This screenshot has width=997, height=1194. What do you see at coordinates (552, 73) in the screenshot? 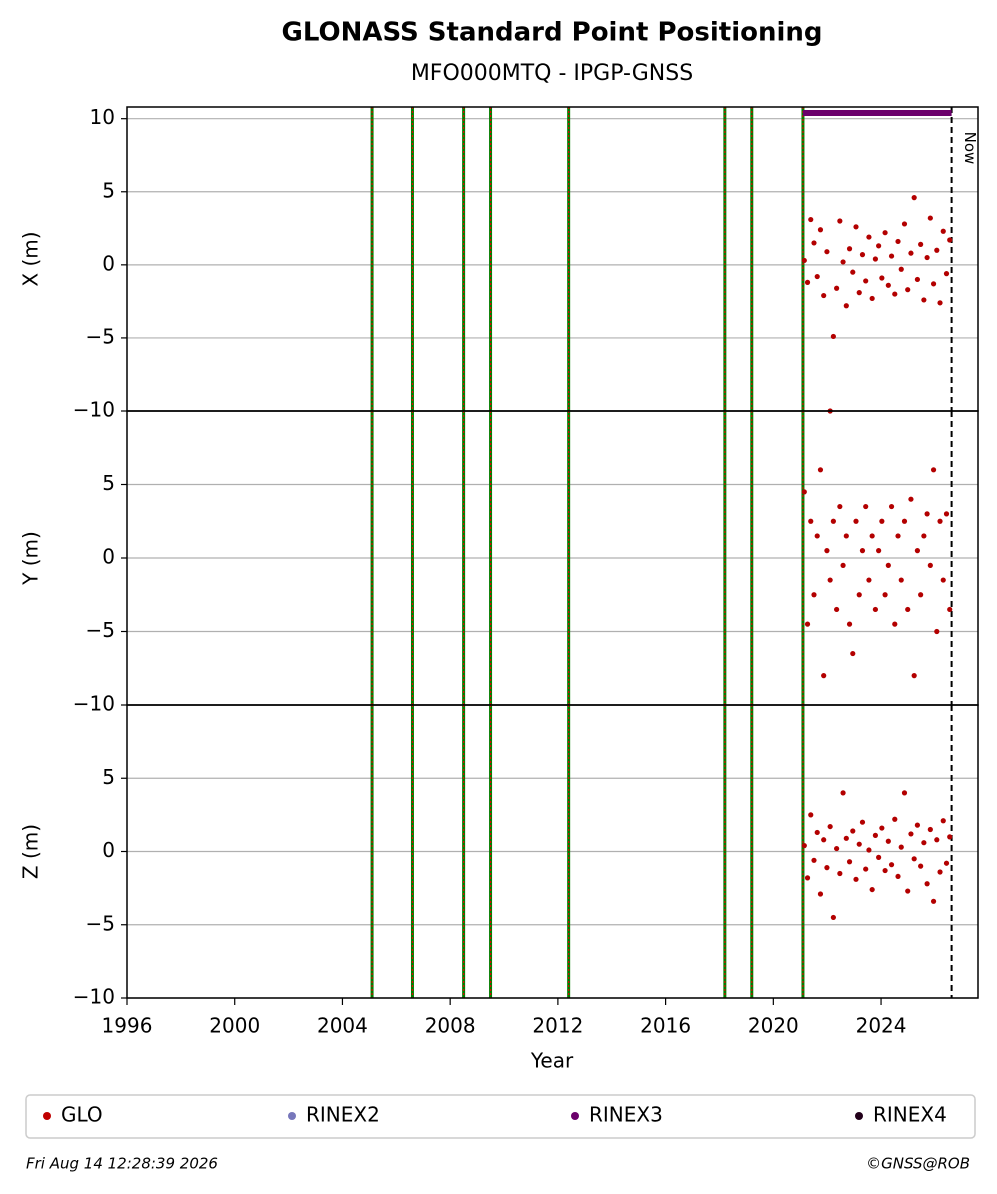
I see `chart-subtitle: MFO000MTQ - IPGP-GNSS` at bounding box center [552, 73].